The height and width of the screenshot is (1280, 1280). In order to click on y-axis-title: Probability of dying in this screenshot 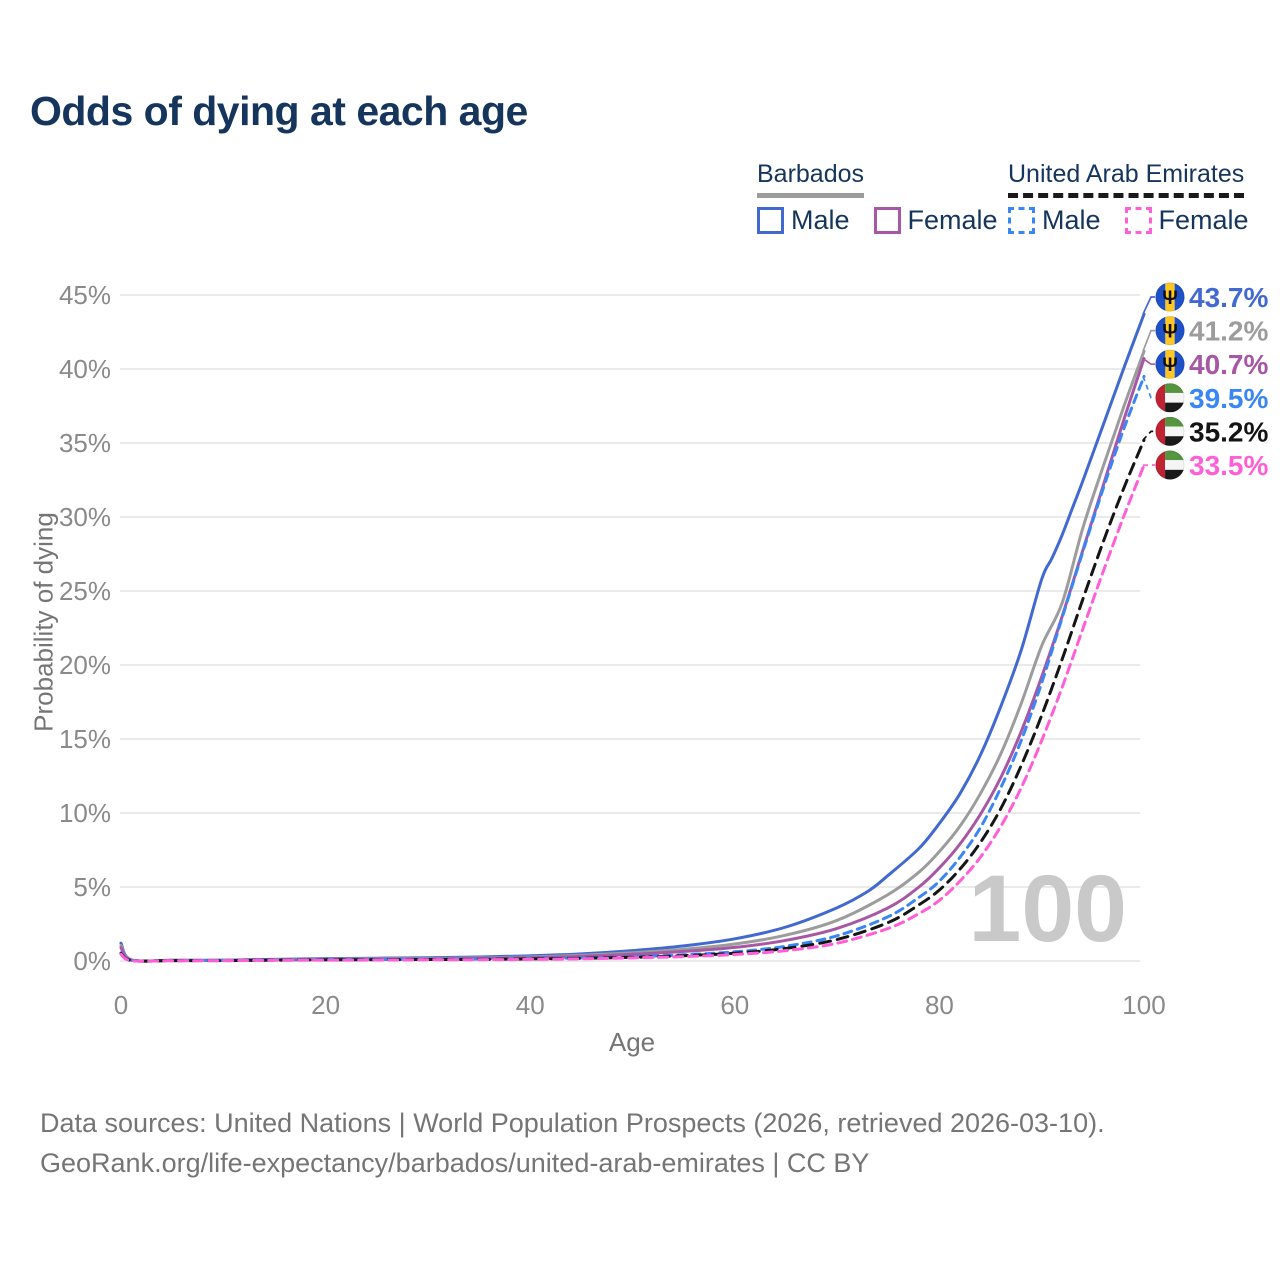, I will do `click(43, 622)`.